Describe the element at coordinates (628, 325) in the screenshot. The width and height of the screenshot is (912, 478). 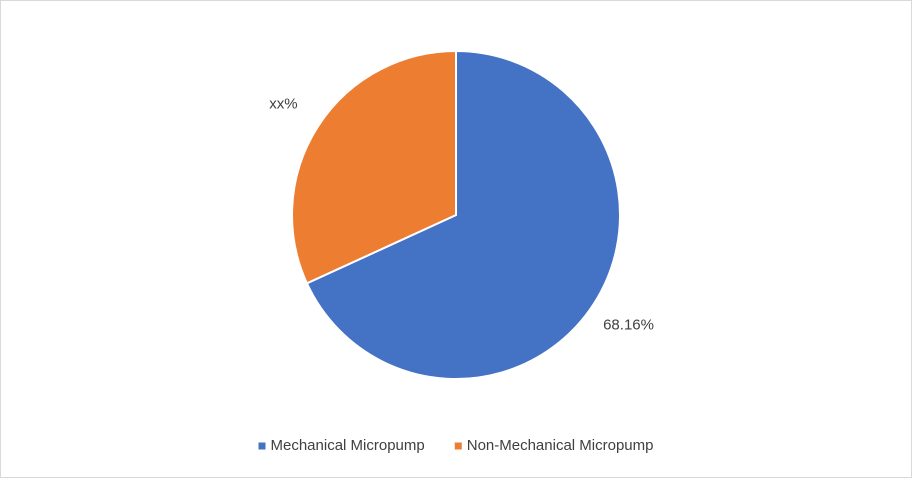
I see `data-label: 68.16%` at that location.